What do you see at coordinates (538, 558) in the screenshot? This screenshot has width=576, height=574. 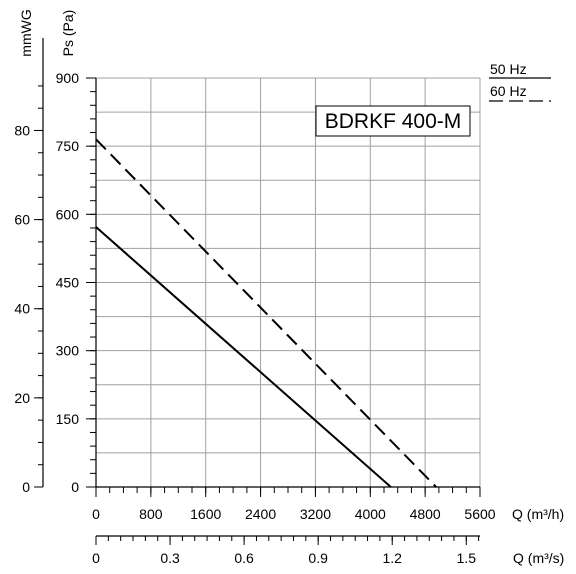 I see `x2-axis-label: Q (m³/s)` at bounding box center [538, 558].